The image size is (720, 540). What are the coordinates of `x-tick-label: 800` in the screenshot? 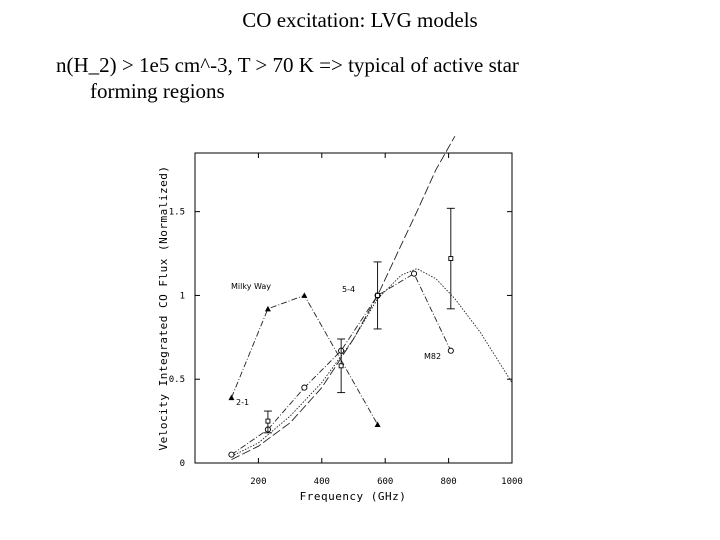 It's located at (448, 482).